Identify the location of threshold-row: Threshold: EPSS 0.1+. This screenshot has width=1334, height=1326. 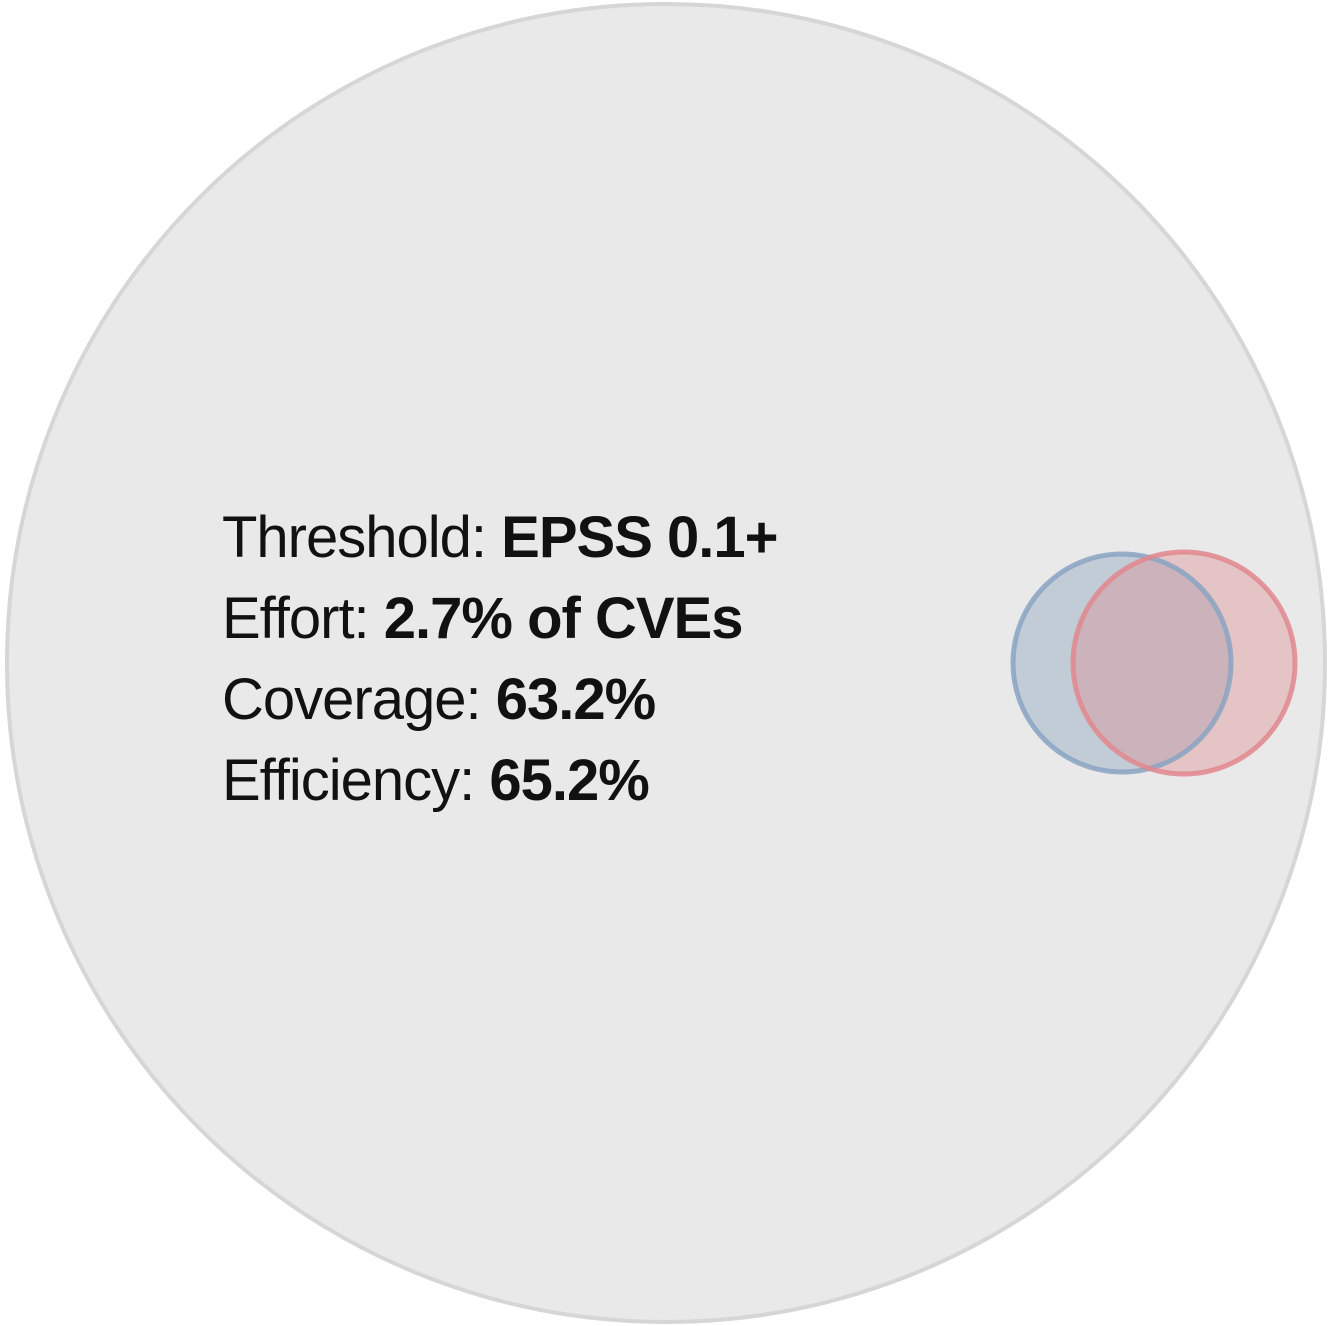
(500, 537).